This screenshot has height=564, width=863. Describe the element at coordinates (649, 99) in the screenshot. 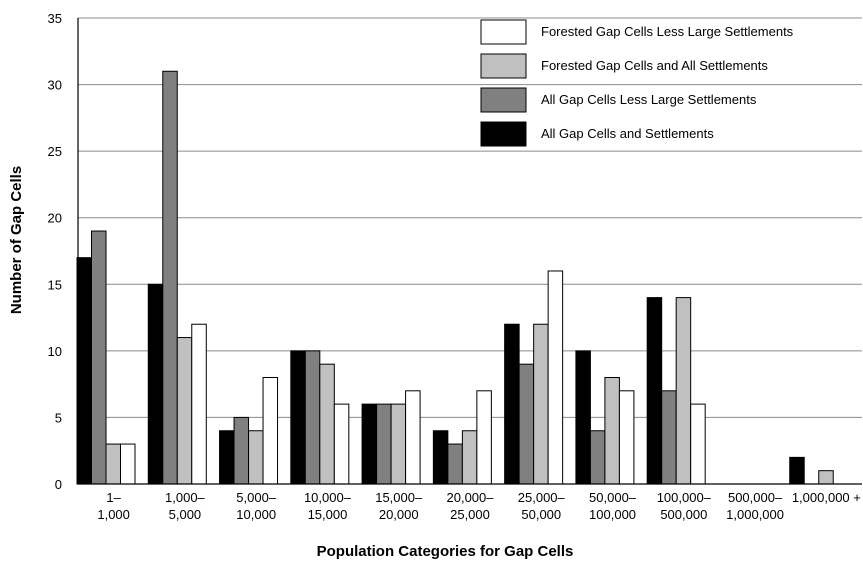

I see `legend-label: All Gap Cells Less Large Settlements` at that location.